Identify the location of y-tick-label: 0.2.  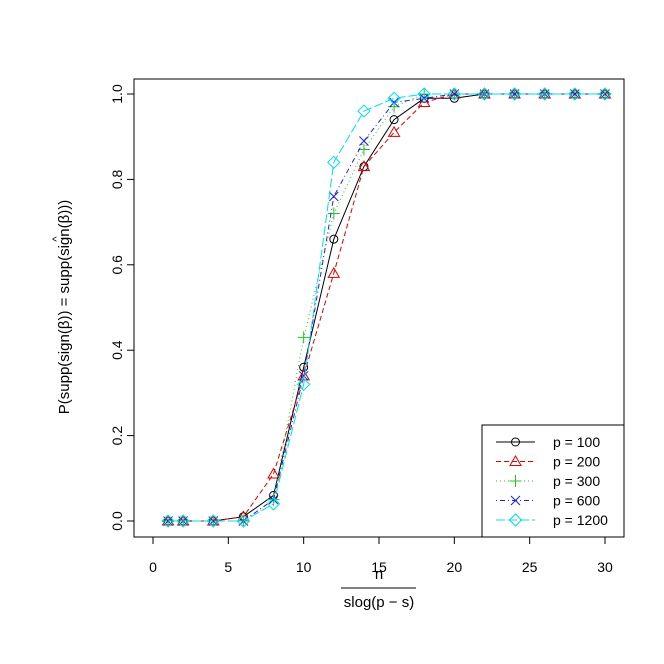
(117, 436).